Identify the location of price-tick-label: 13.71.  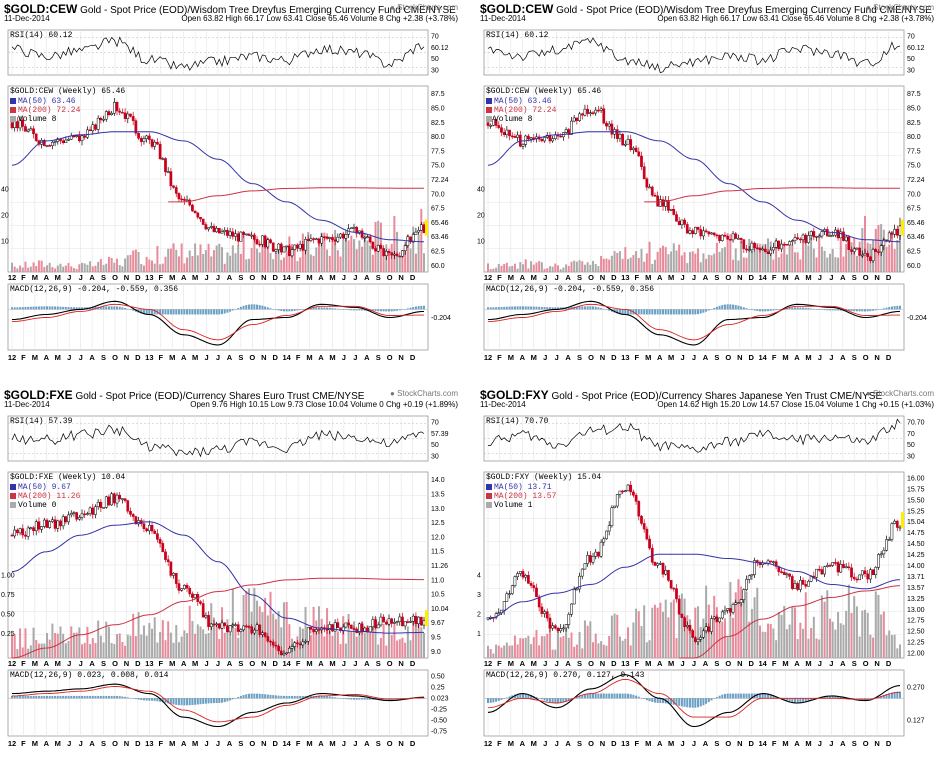
(916, 577).